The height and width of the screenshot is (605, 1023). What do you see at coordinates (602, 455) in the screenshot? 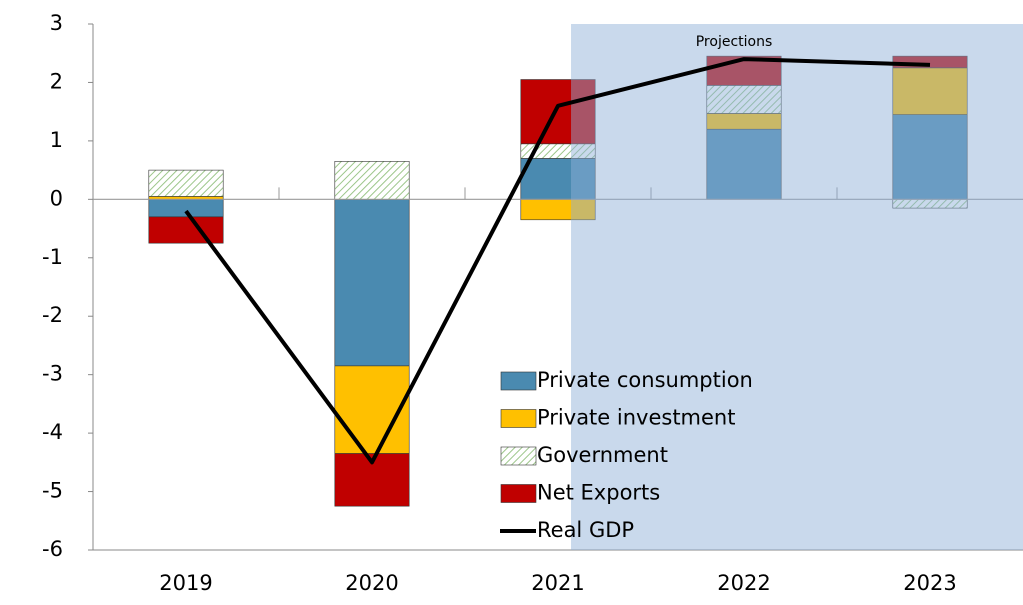
I see `legend-label: Government` at bounding box center [602, 455].